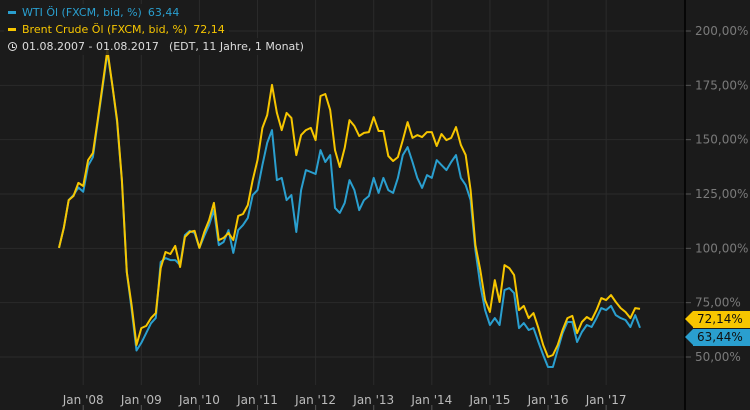  What do you see at coordinates (717, 319) in the screenshot?
I see `last-value-tag-brent: 72,14%` at bounding box center [717, 319].